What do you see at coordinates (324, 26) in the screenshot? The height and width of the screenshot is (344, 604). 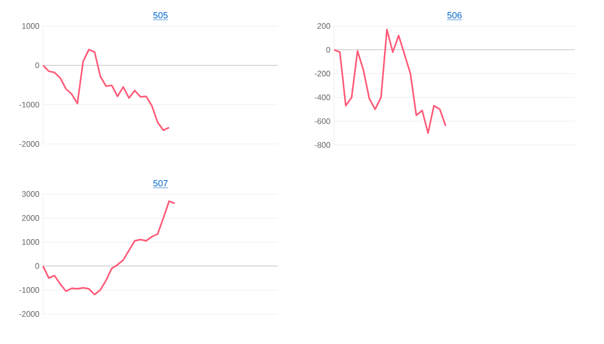 I see `y-tick-label: 200` at bounding box center [324, 26].